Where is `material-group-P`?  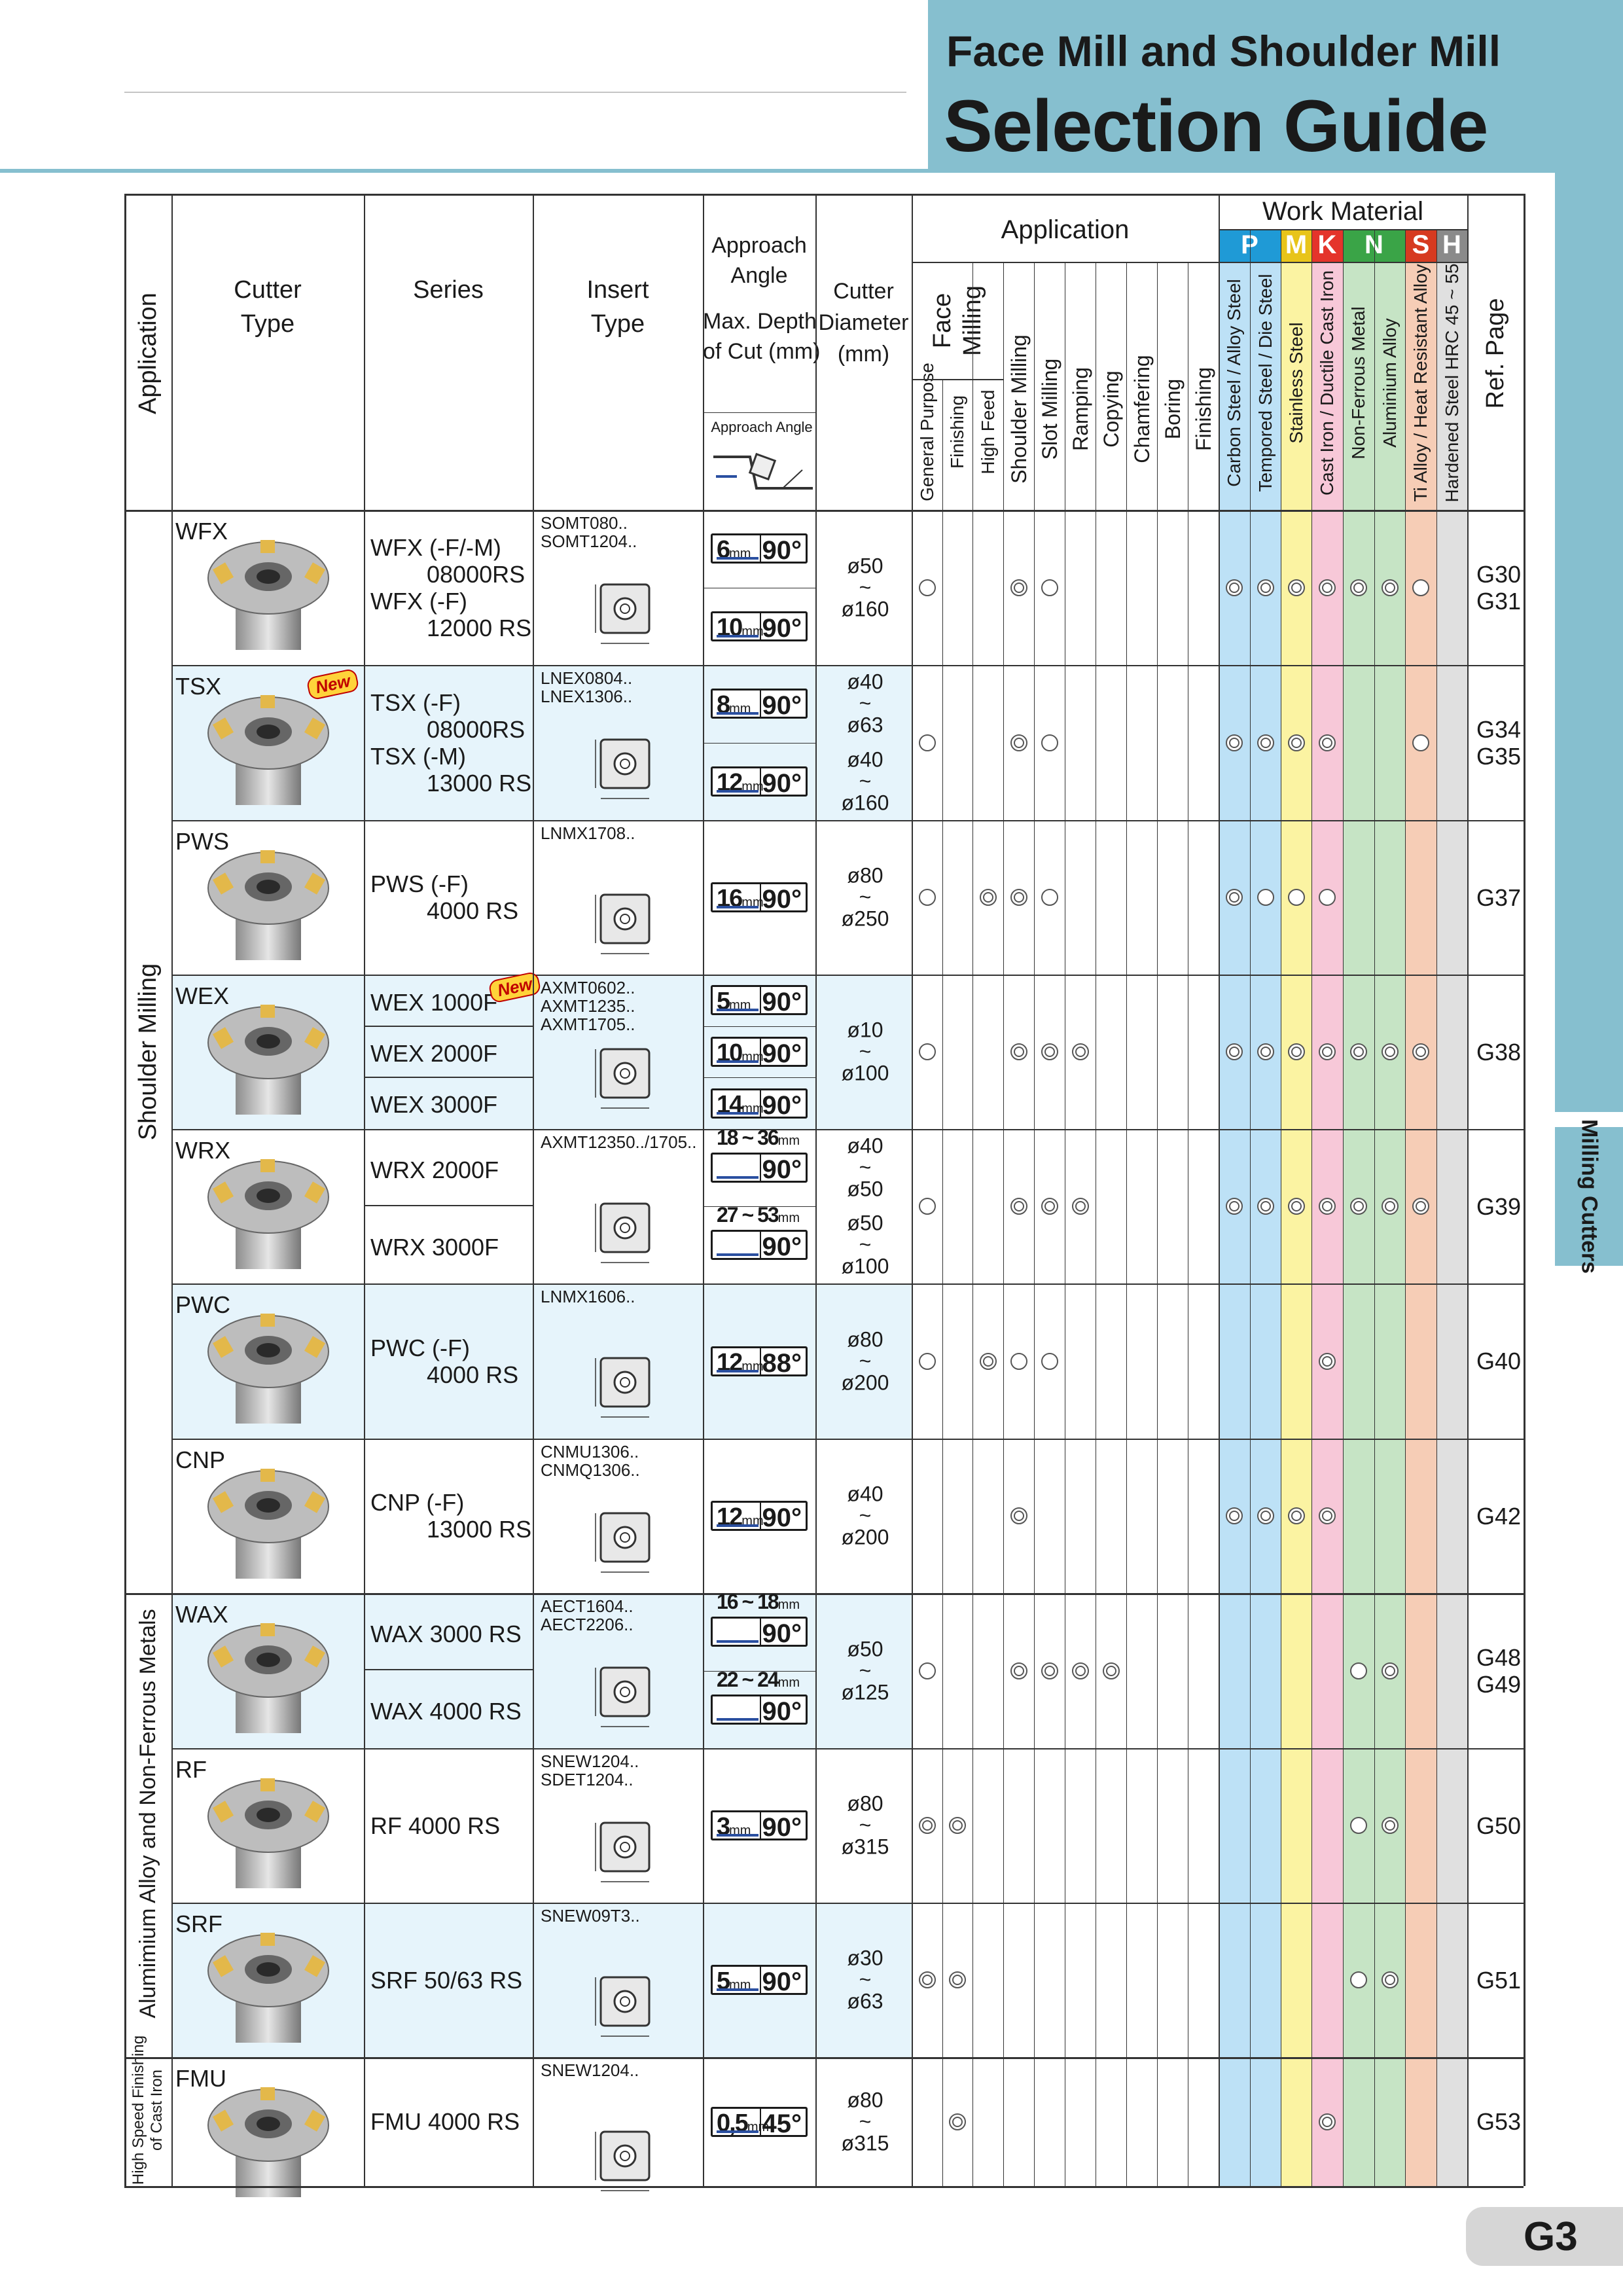 material-group-P is located at coordinates (1250, 245).